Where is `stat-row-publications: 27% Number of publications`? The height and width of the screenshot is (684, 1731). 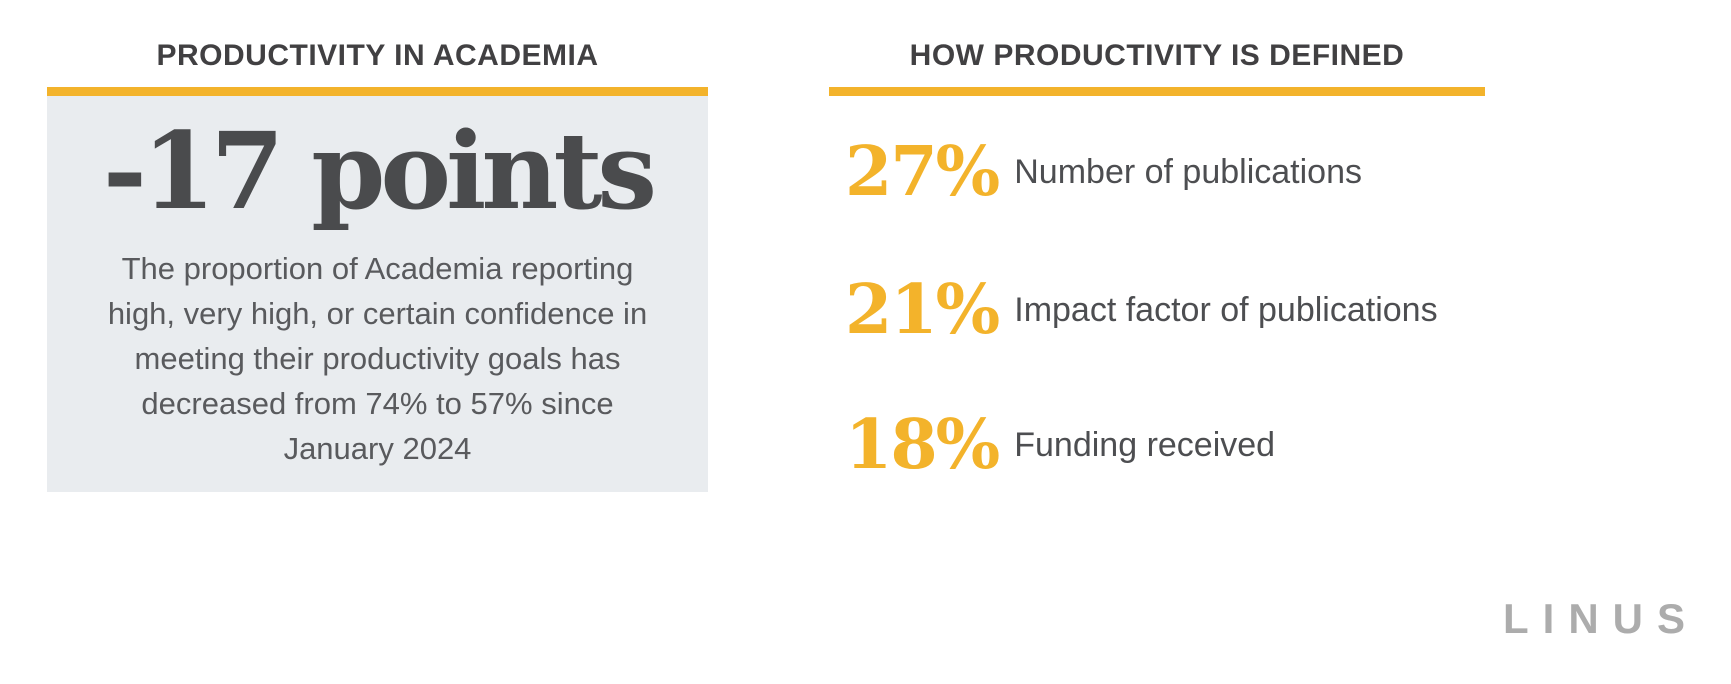 stat-row-publications: 27% Number of publications is located at coordinates (1103, 172).